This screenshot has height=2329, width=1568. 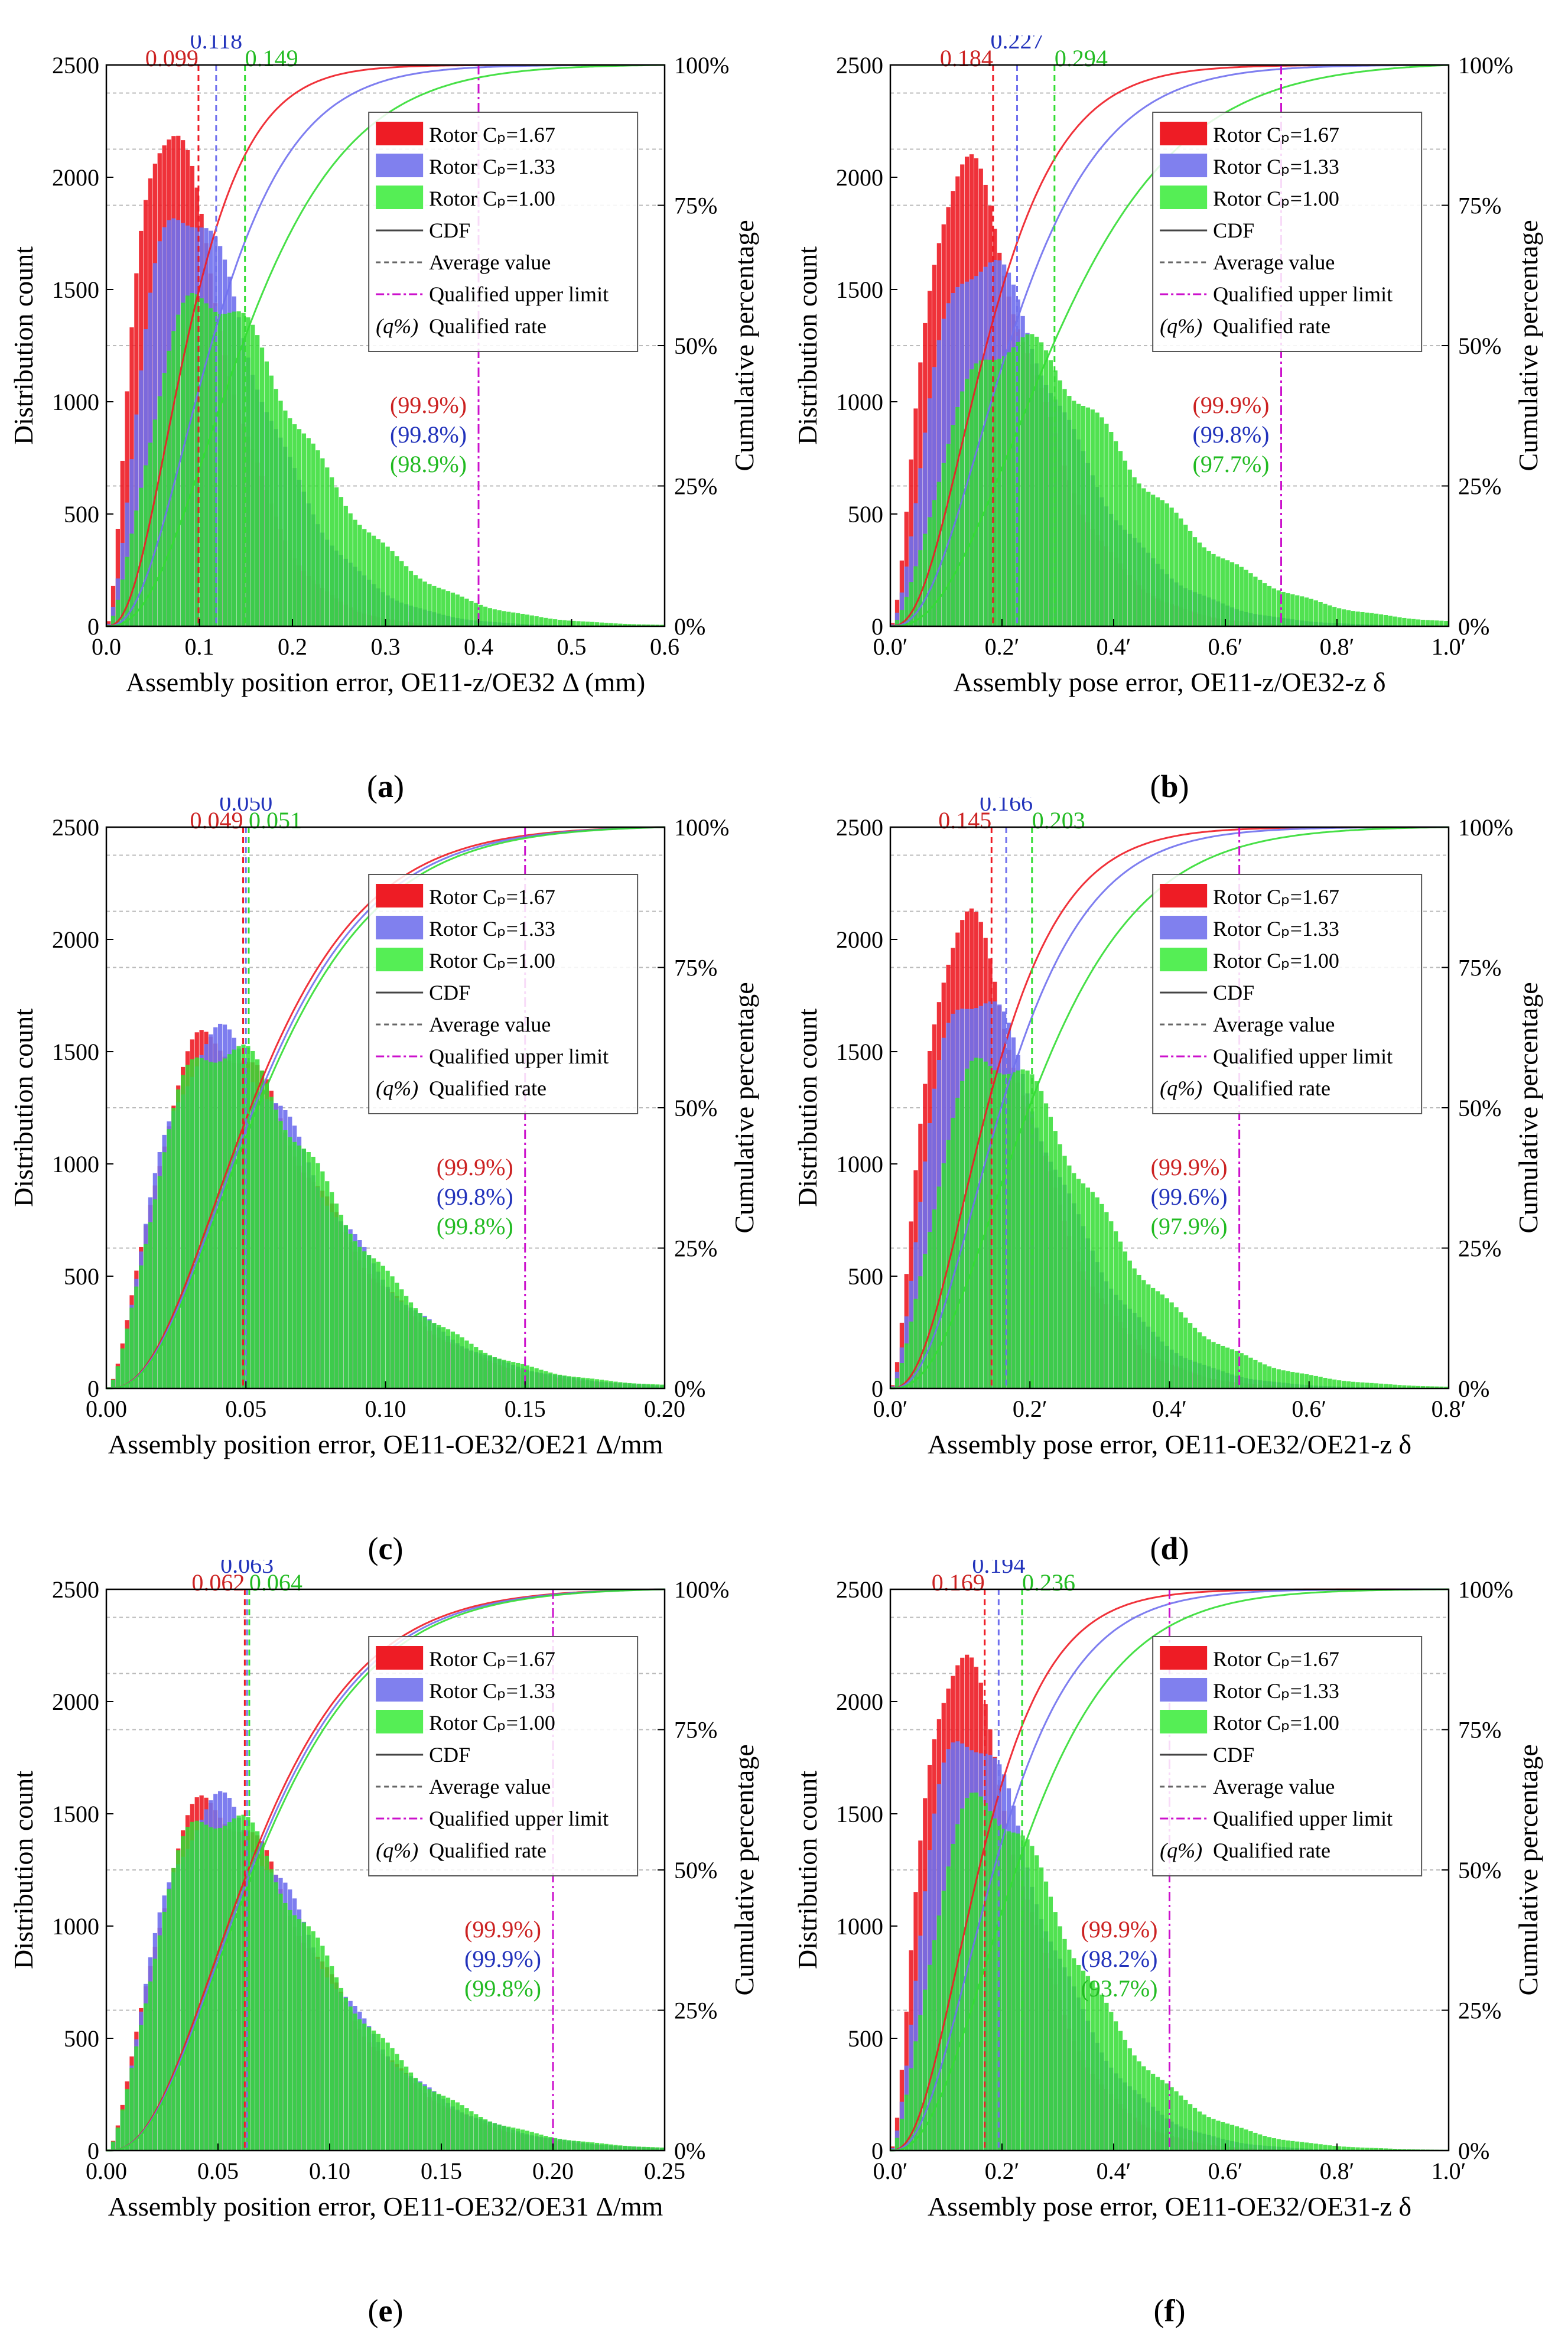 I want to click on x-tick-label: 0.4′, so click(x=1114, y=646).